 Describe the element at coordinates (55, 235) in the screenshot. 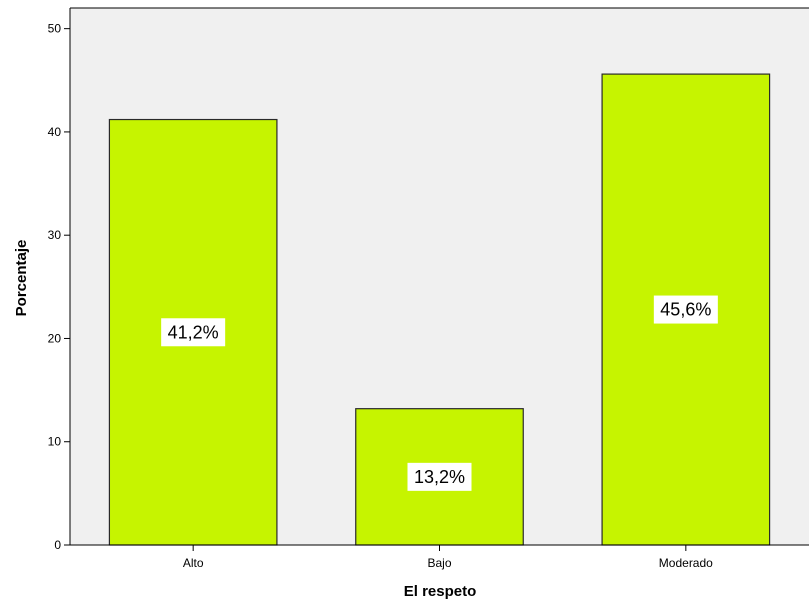

I see `y-tick-label: 30` at that location.